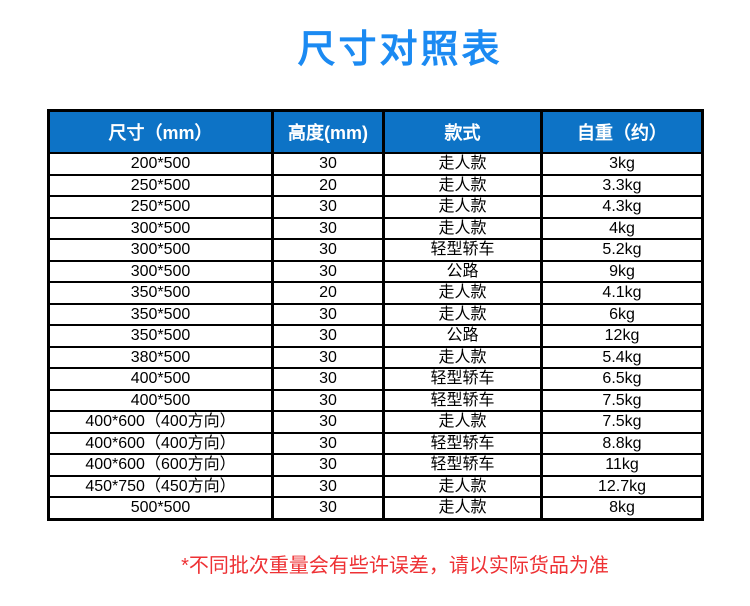 The width and height of the screenshot is (750, 606). I want to click on col-header-style: 款式, so click(462, 131).